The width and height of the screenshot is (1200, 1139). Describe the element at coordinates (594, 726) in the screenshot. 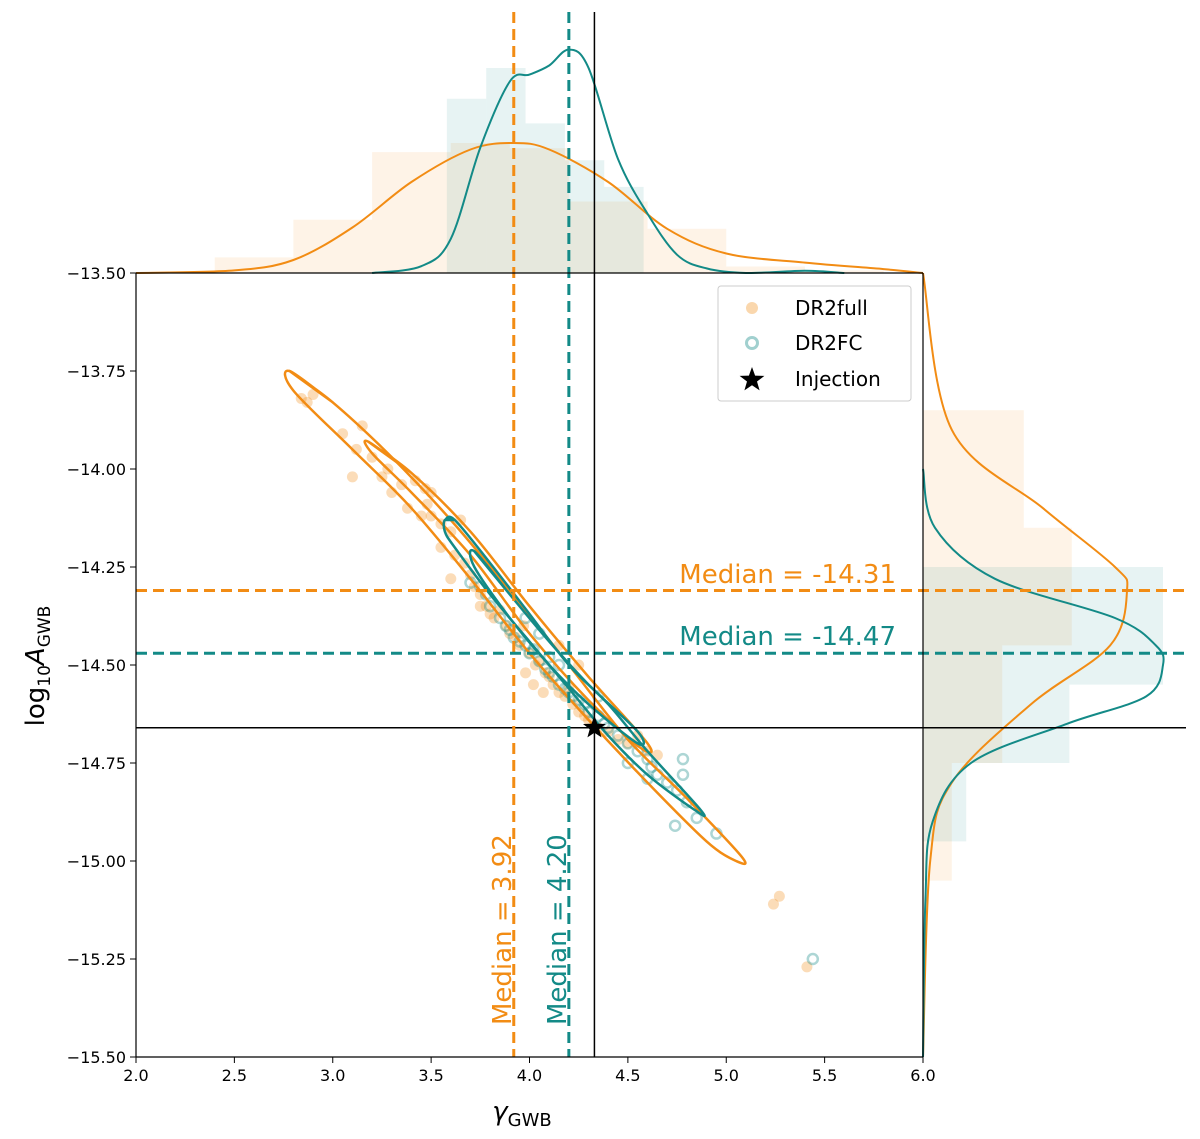

I see `injection-star` at that location.